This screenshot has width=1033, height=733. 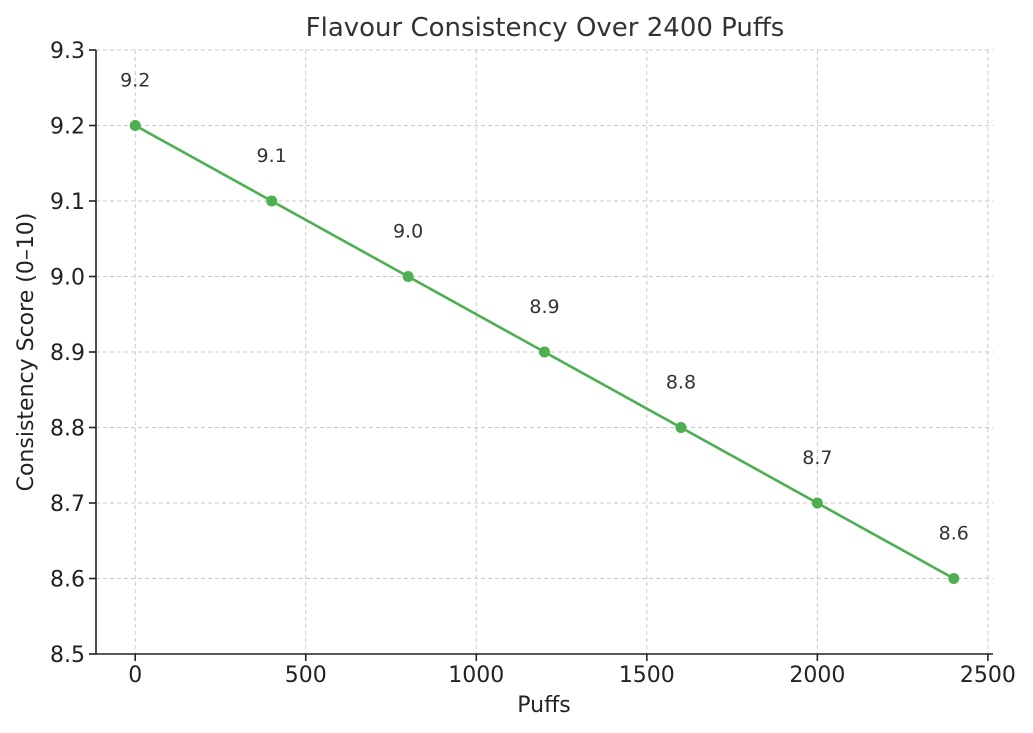 What do you see at coordinates (572, 671) in the screenshot?
I see `x-axis-ticks: 0 500 1000 1500 2000 2500` at bounding box center [572, 671].